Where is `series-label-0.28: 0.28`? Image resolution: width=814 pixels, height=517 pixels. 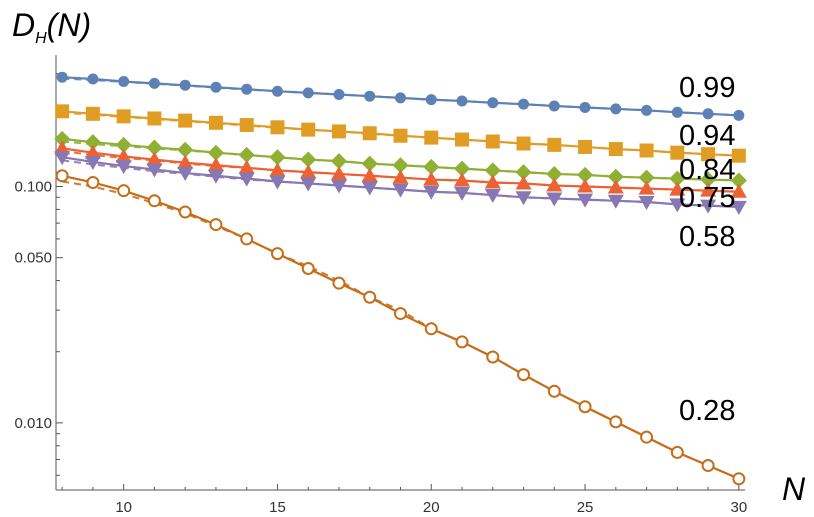 series-label-0.28: 0.28 is located at coordinates (707, 411).